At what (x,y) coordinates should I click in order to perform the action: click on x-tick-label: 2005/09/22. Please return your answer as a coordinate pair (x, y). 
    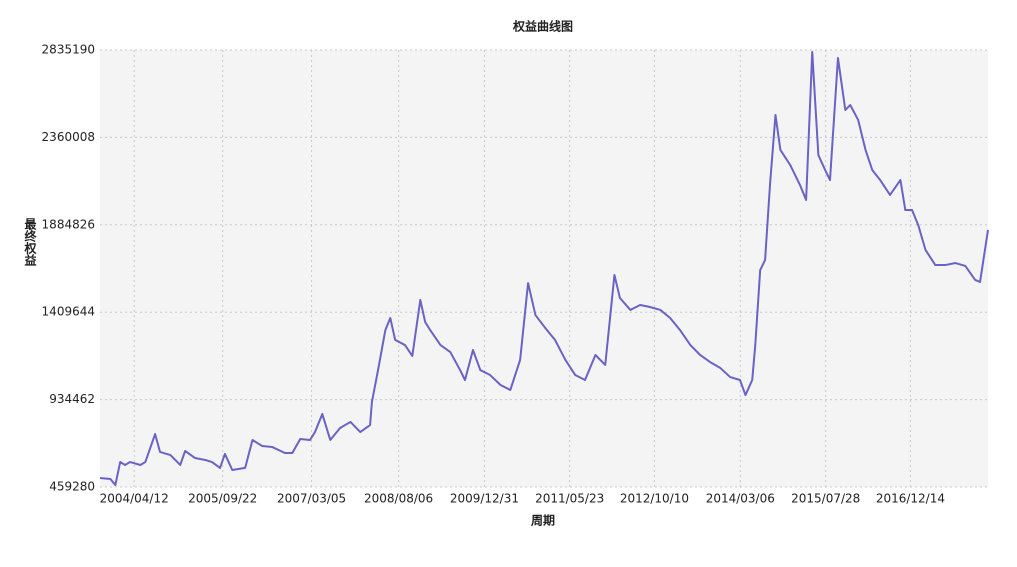
    Looking at the image, I should click on (222, 499).